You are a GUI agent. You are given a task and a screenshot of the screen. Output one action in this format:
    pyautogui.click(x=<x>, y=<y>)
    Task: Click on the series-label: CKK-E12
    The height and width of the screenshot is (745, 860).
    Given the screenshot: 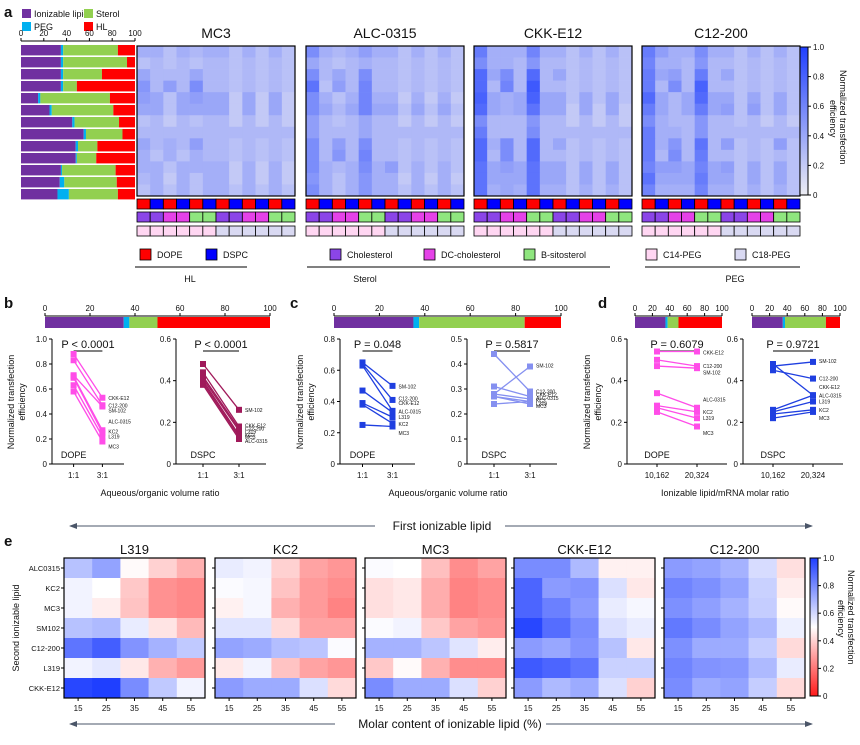 What is the action you would take?
    pyautogui.click(x=118, y=399)
    